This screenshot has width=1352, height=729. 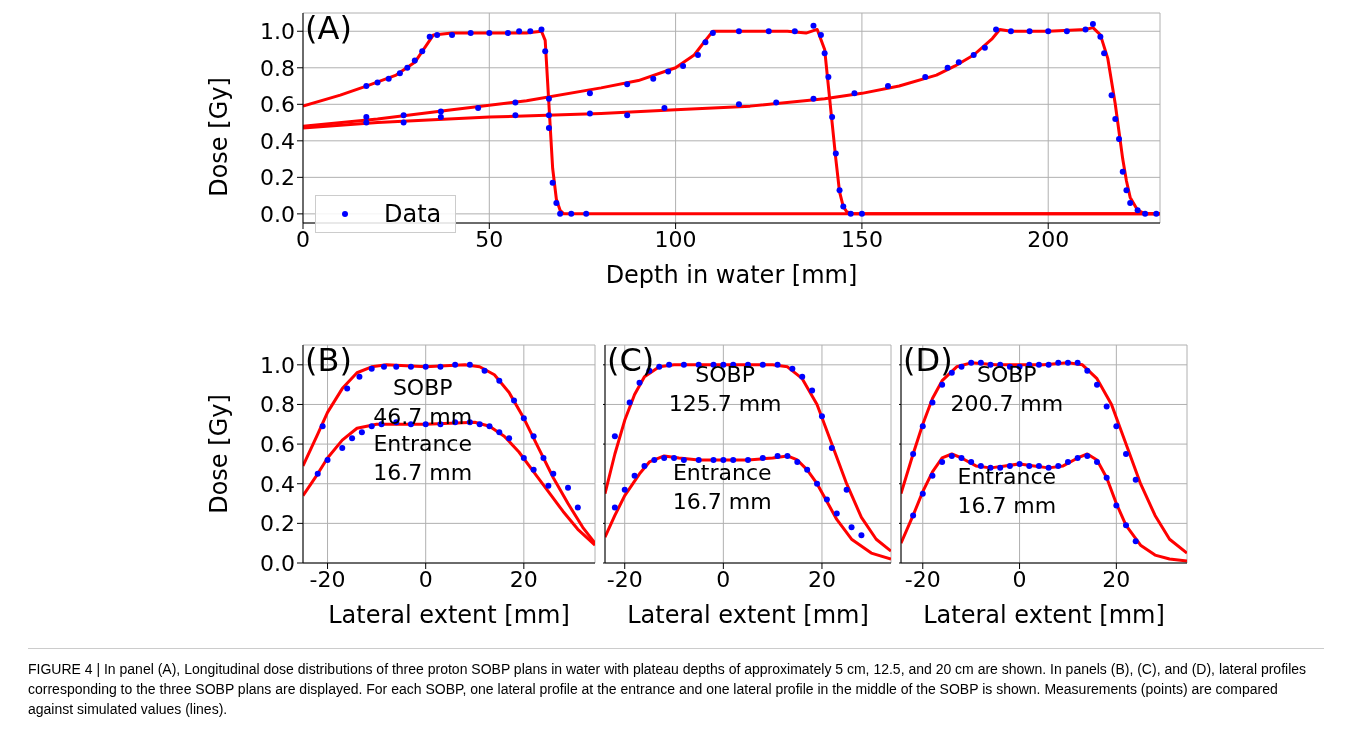 I want to click on x-tick-label: 100, so click(x=675, y=239).